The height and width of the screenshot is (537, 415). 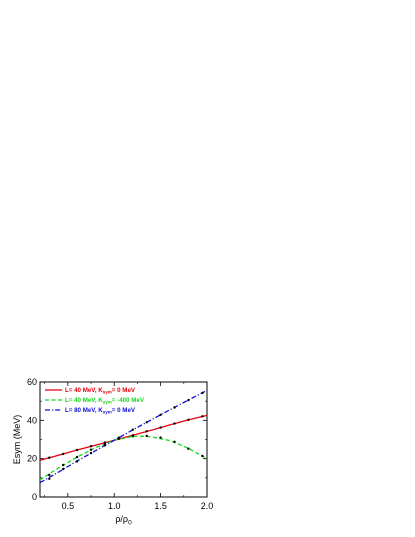 I want to click on x-tick-label: 1.5, so click(x=160, y=506).